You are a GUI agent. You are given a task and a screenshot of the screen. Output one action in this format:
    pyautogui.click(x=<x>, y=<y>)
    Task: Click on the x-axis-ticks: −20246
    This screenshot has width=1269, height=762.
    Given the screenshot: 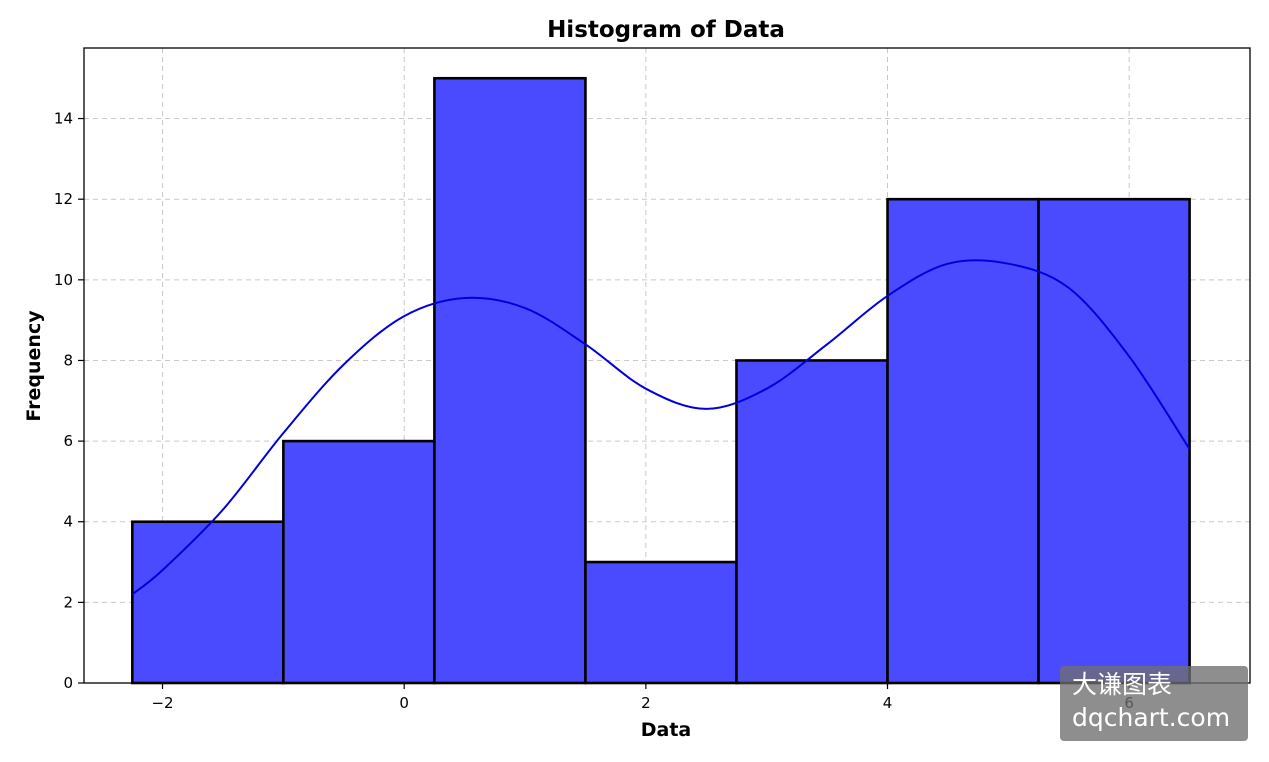 What is the action you would take?
    pyautogui.click(x=642, y=697)
    